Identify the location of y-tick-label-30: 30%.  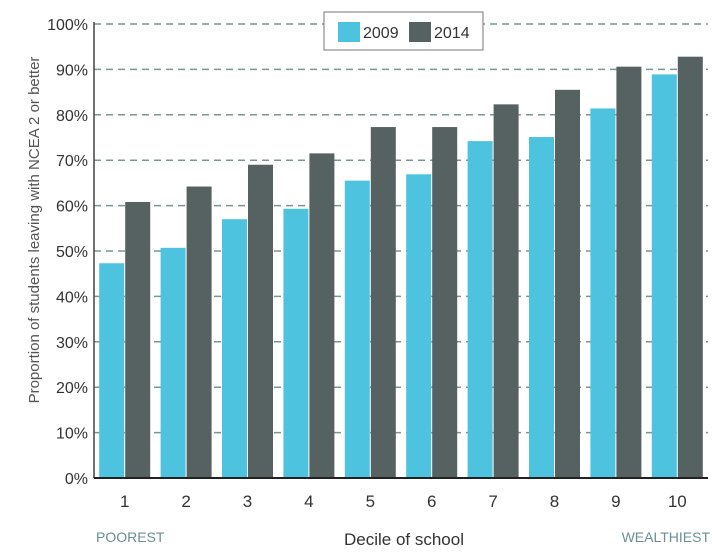
(72, 343).